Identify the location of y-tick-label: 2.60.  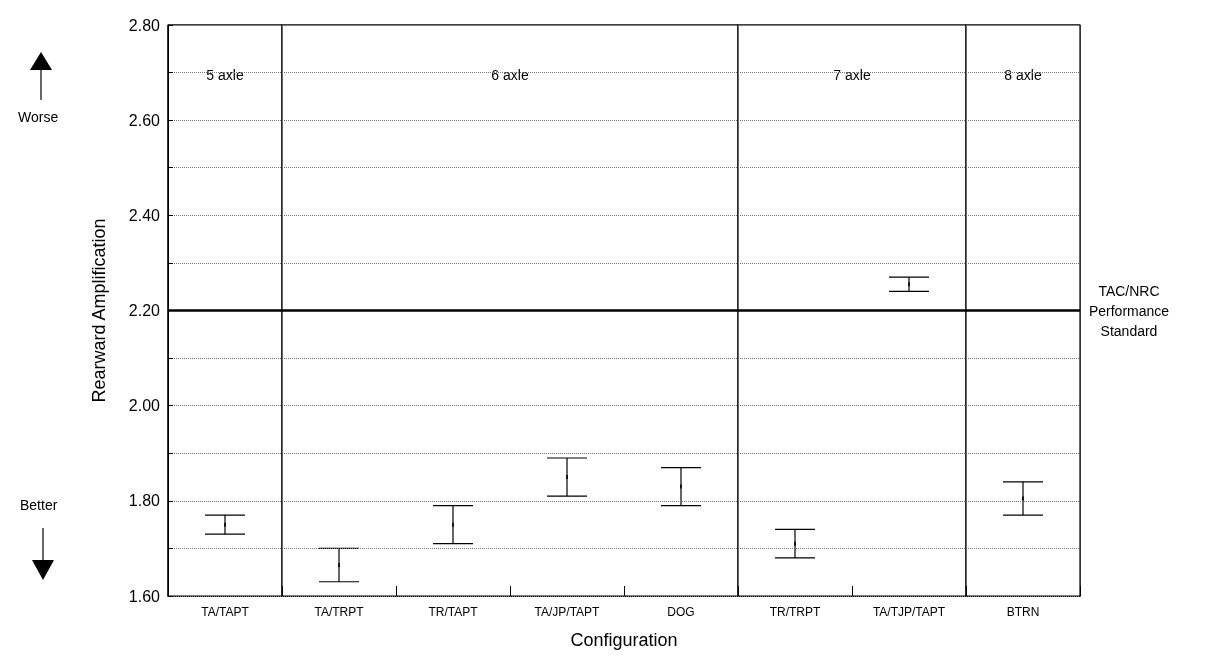
(144, 120).